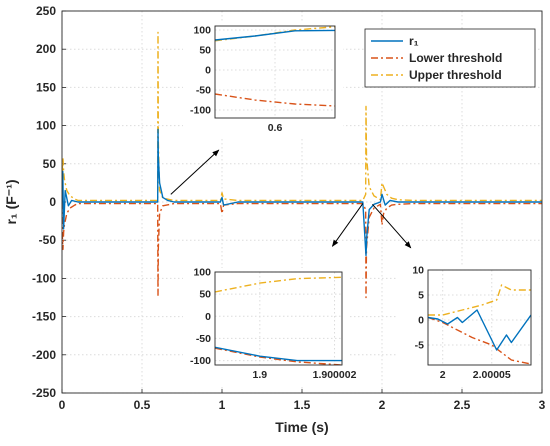 The height and width of the screenshot is (446, 550). I want to click on y-tick-label: 200, so click(46, 49).